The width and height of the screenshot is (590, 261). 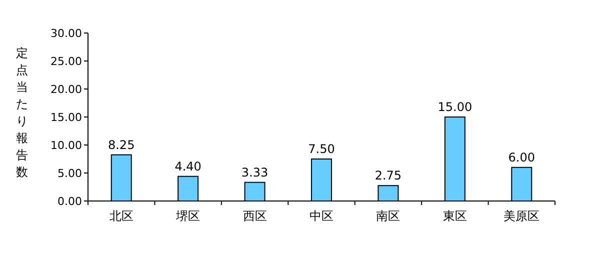 What do you see at coordinates (66, 33) in the screenshot?
I see `y-tick-label: 30.00` at bounding box center [66, 33].